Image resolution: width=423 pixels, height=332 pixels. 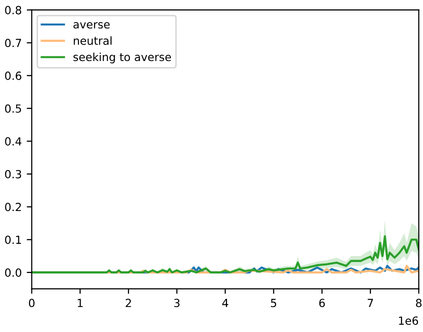 I want to click on x-tick-label: 6, so click(x=322, y=303).